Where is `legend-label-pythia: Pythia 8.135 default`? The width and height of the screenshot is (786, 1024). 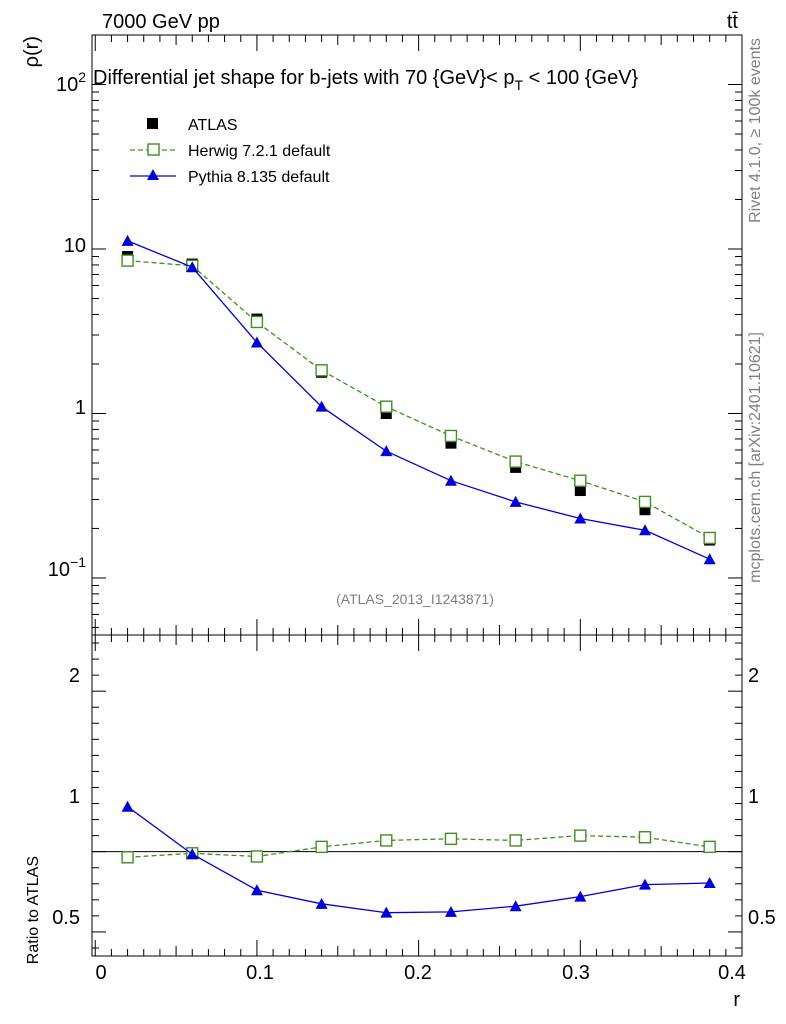 legend-label-pythia: Pythia 8.135 default is located at coordinates (259, 177).